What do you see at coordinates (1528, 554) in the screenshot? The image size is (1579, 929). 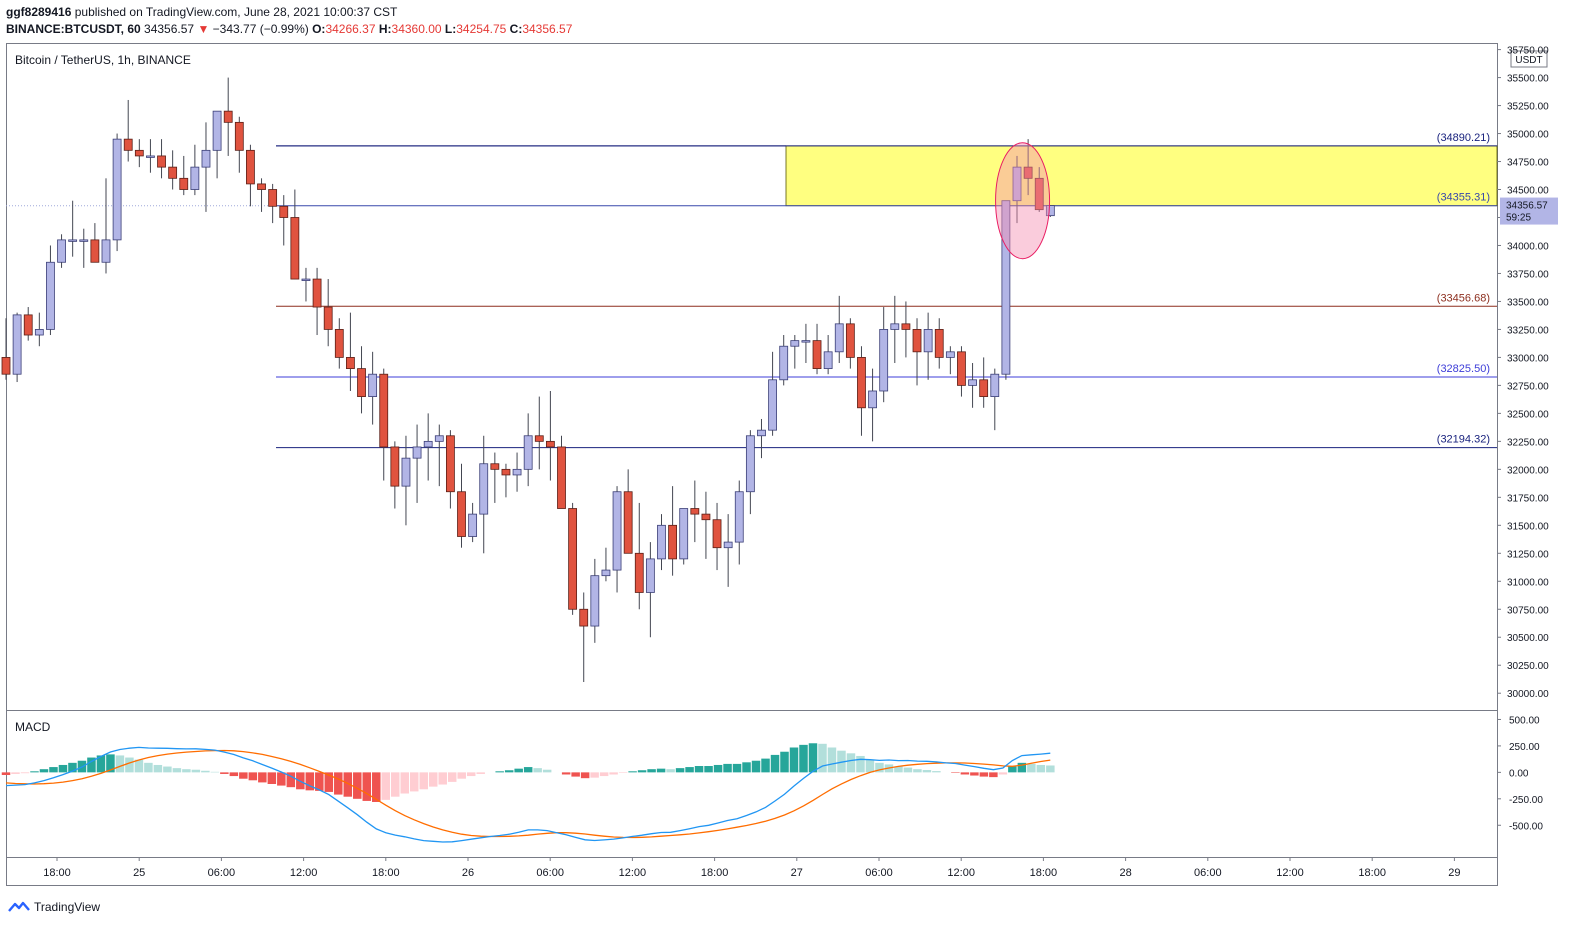 I see `price-tick-label: 31250.00` at bounding box center [1528, 554].